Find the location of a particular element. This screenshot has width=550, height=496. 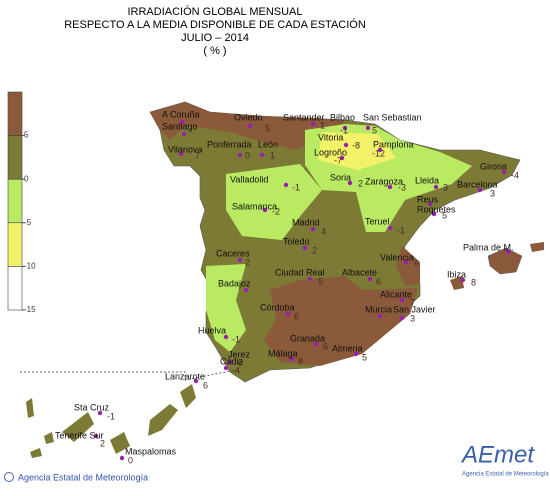

station-value: 8 is located at coordinates (300, 361).